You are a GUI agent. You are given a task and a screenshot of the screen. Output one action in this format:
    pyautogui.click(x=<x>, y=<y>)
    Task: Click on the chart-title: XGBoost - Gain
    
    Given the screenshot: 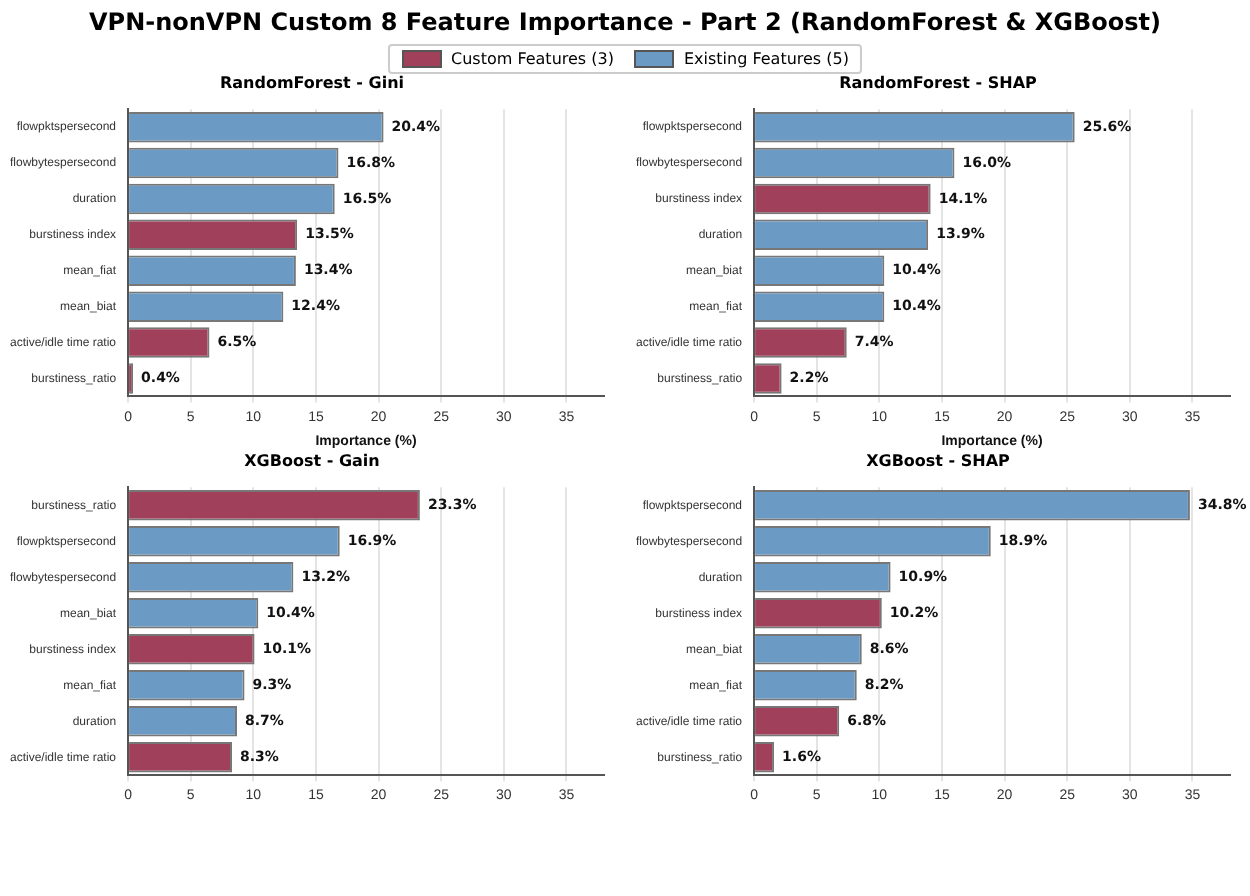 What is the action you would take?
    pyautogui.click(x=312, y=463)
    